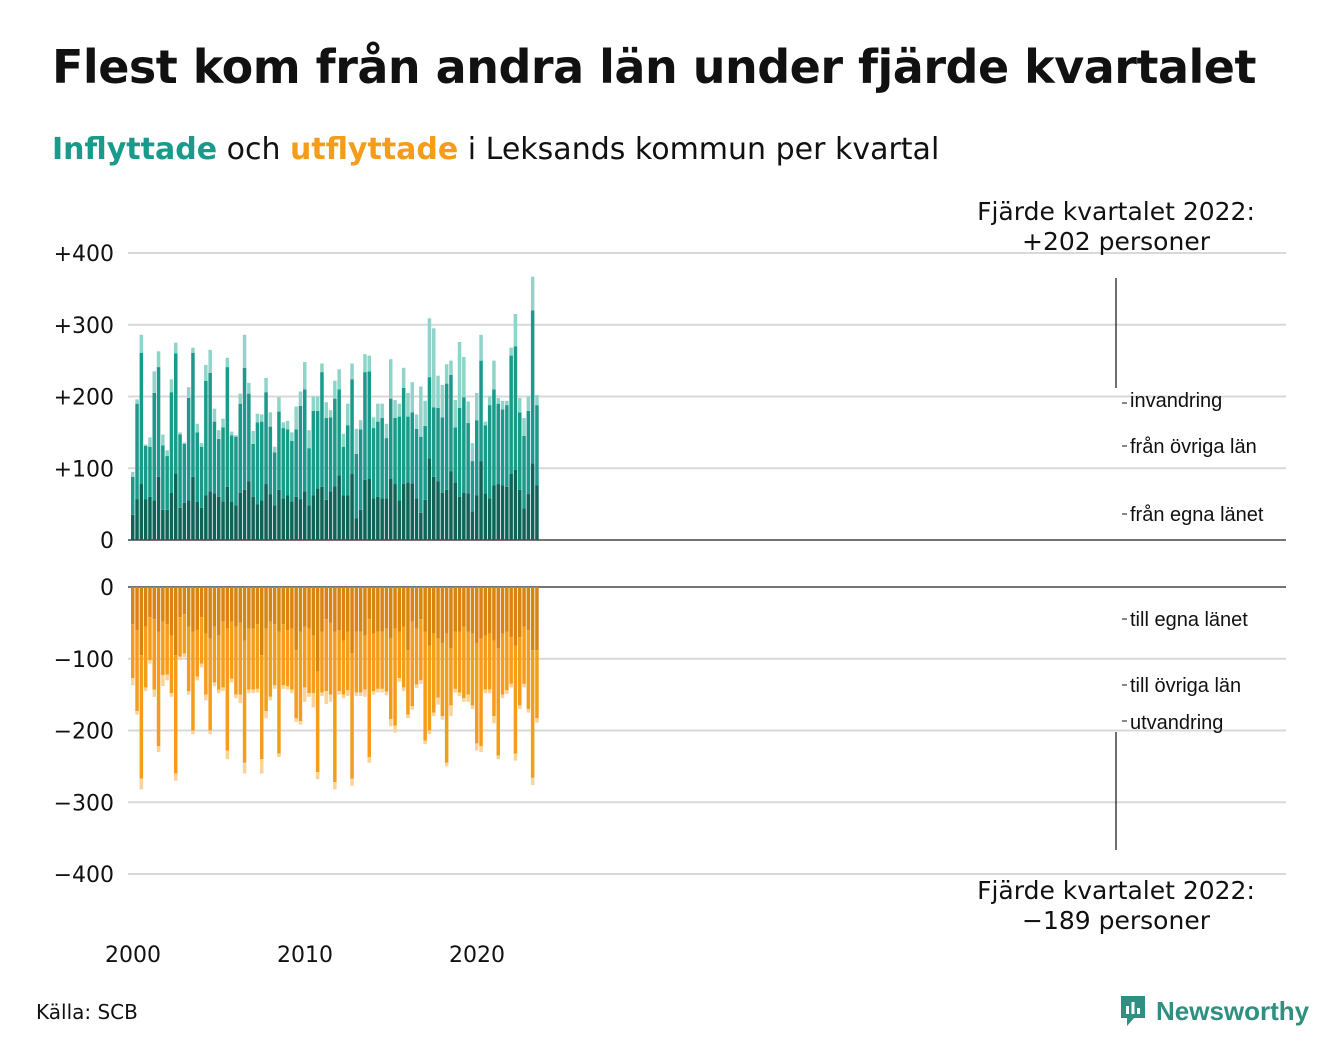  What do you see at coordinates (699, 149) in the screenshot?
I see `subtitle-rest: i Leksands kommun per kvartal` at bounding box center [699, 149].